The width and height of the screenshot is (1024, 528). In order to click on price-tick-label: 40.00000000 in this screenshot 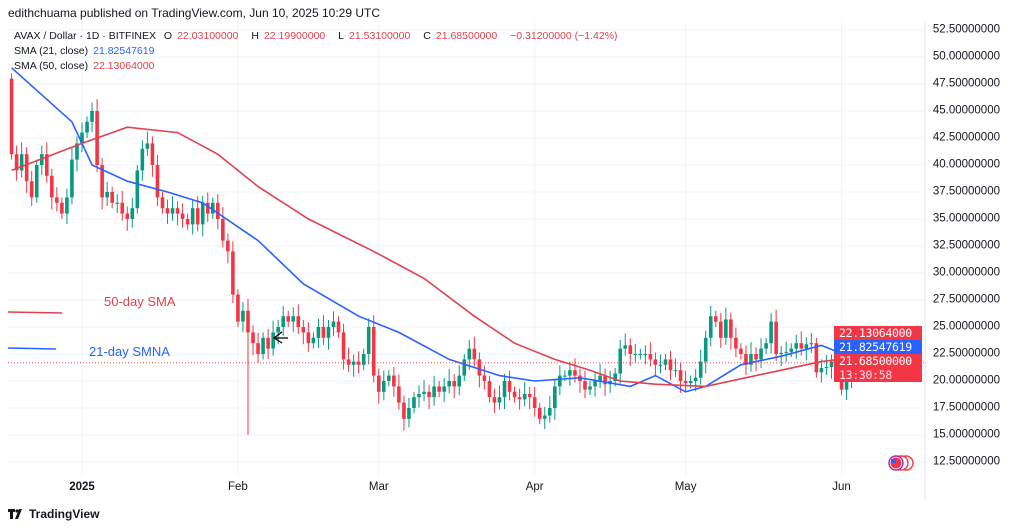, I will do `click(966, 164)`.